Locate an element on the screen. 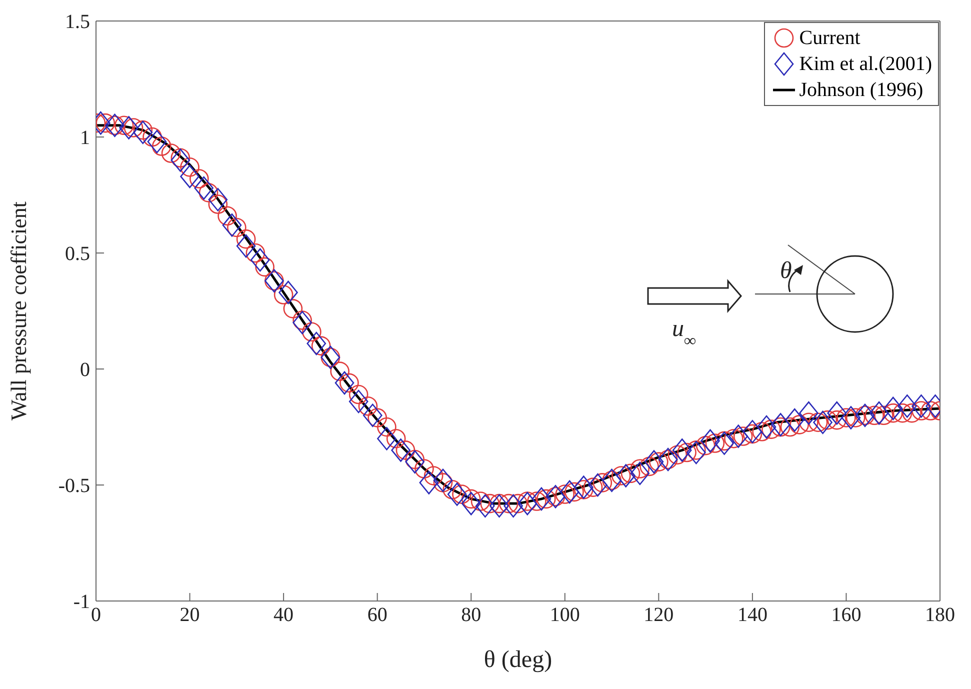  legend-label: Johnson (1996) is located at coordinates (861, 90).